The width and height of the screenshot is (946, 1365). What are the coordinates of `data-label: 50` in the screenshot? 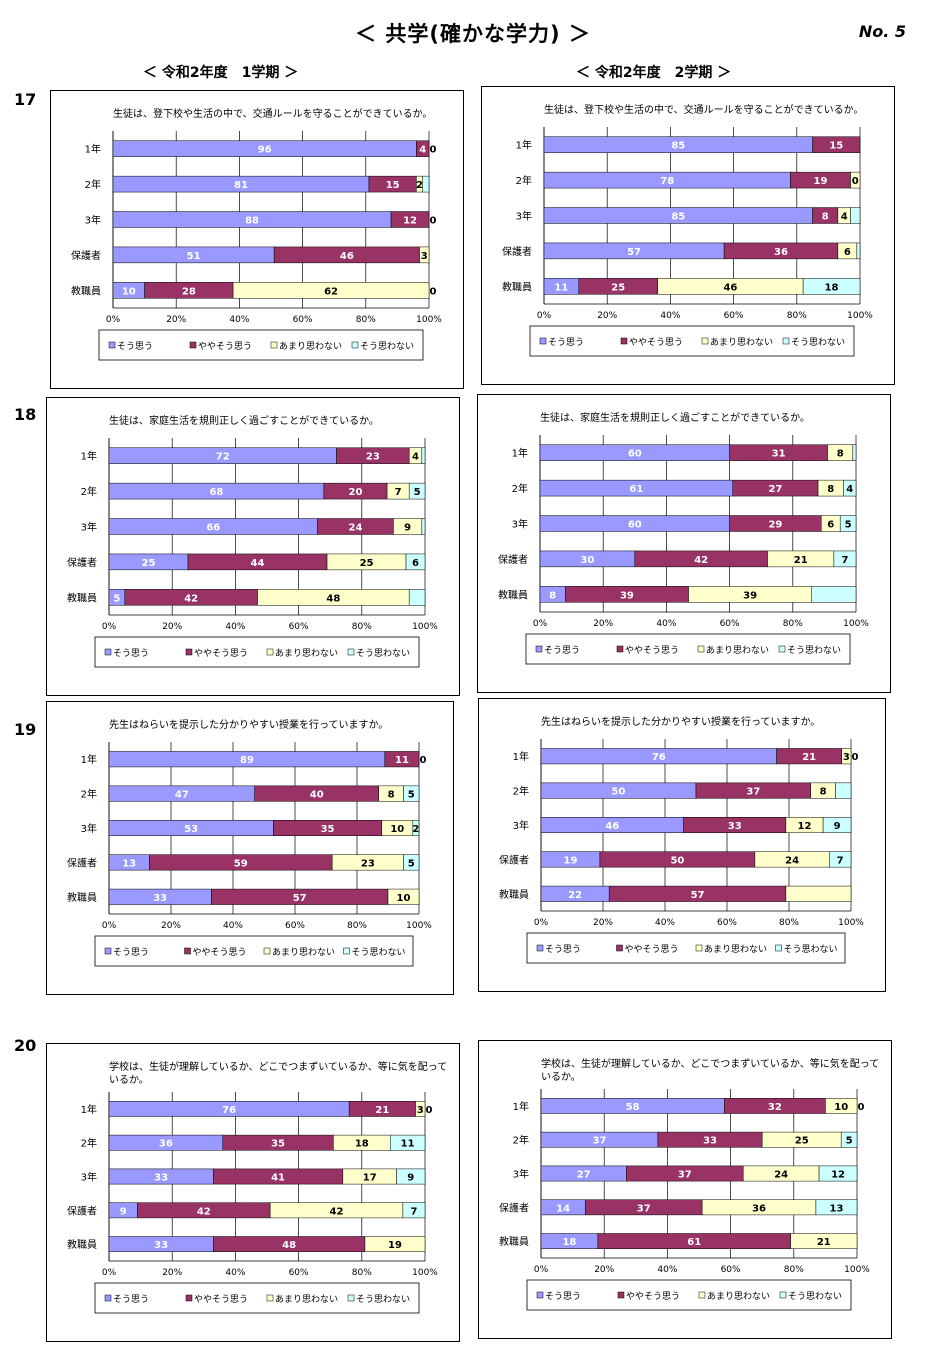 It's located at (677, 860).